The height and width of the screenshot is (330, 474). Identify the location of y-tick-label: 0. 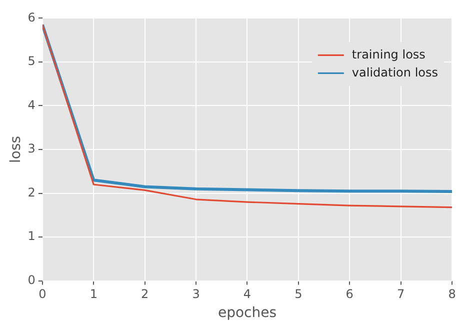
(32, 279).